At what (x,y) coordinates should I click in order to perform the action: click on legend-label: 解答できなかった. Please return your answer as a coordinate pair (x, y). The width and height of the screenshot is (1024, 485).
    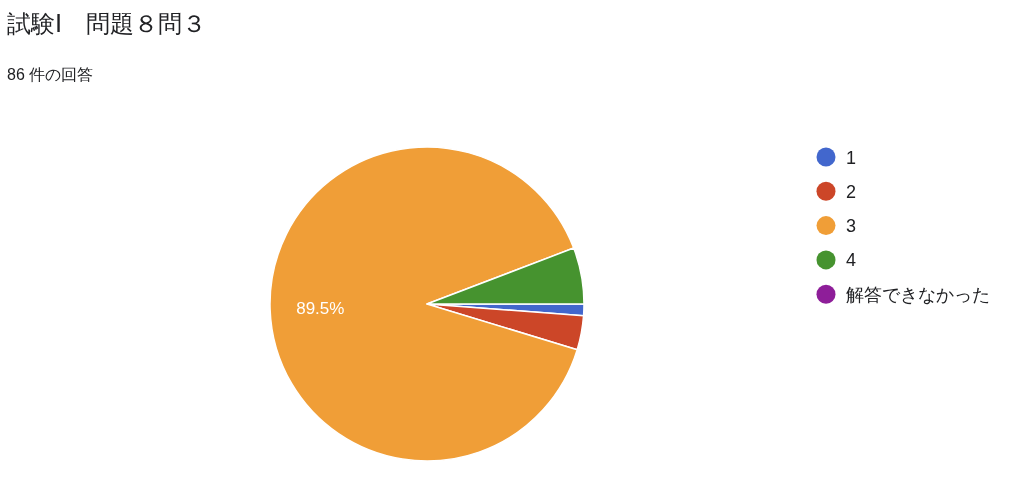
    Looking at the image, I should click on (918, 294).